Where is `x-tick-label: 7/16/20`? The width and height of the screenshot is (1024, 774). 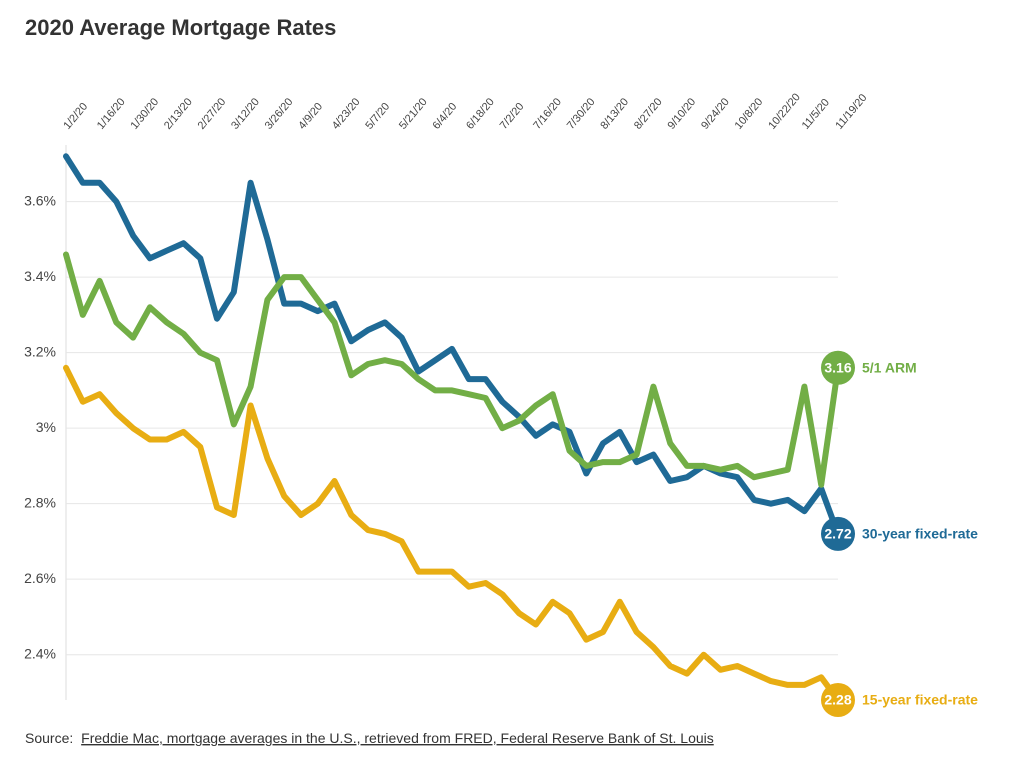
x-tick-label: 7/16/20 is located at coordinates (547, 114).